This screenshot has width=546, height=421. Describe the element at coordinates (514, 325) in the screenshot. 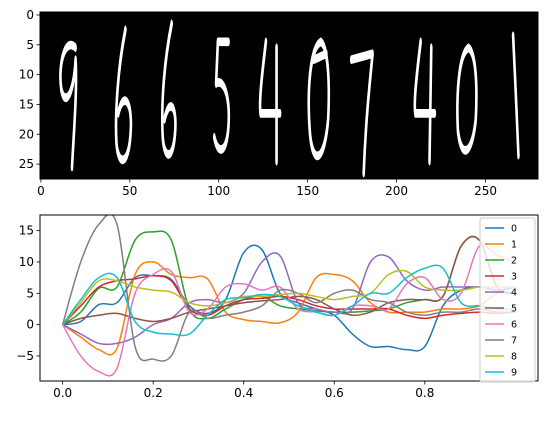

I see `legend-label-6: 6` at that location.